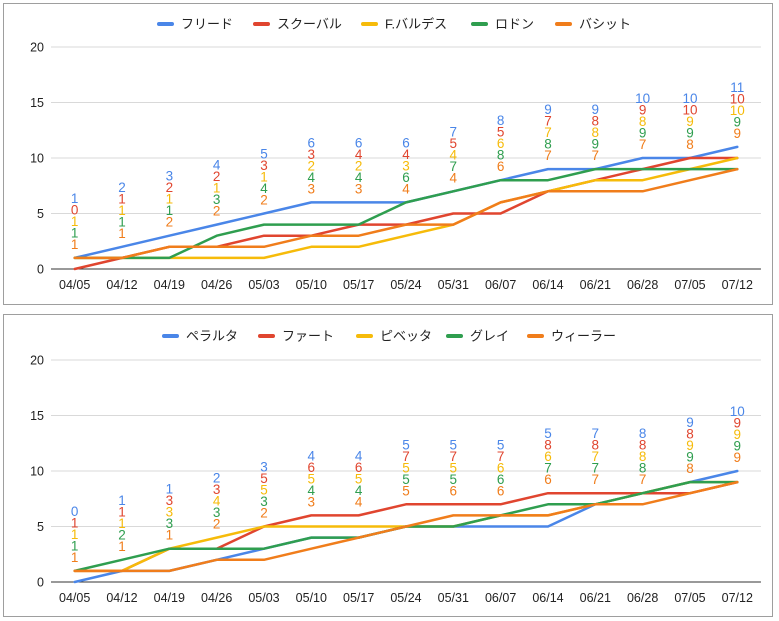 This screenshot has width=779, height=621. What do you see at coordinates (212, 336) in the screenshot?
I see `legend-label: ペラルタ` at bounding box center [212, 336].